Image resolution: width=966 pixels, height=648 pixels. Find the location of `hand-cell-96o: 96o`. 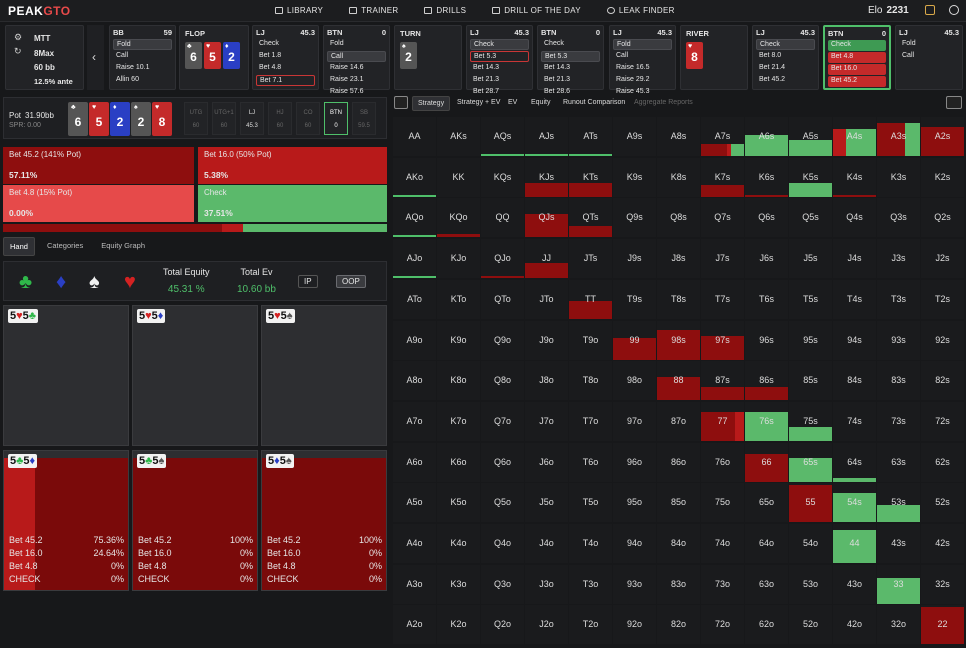

hand-cell-96o: 96o is located at coordinates (634, 462).